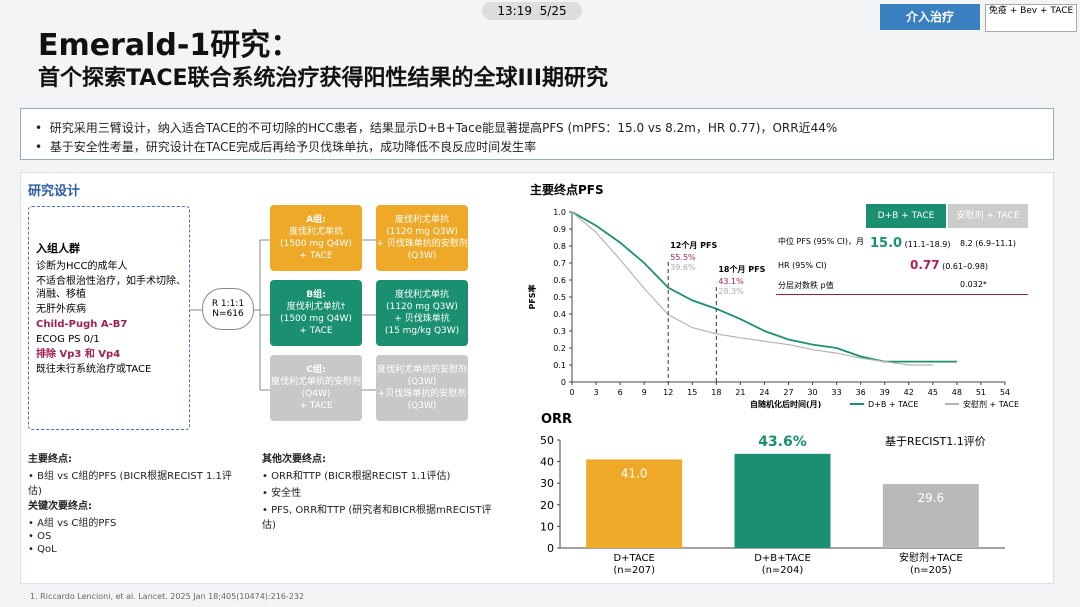  I want to click on x-tick-label: 54, so click(1005, 392).